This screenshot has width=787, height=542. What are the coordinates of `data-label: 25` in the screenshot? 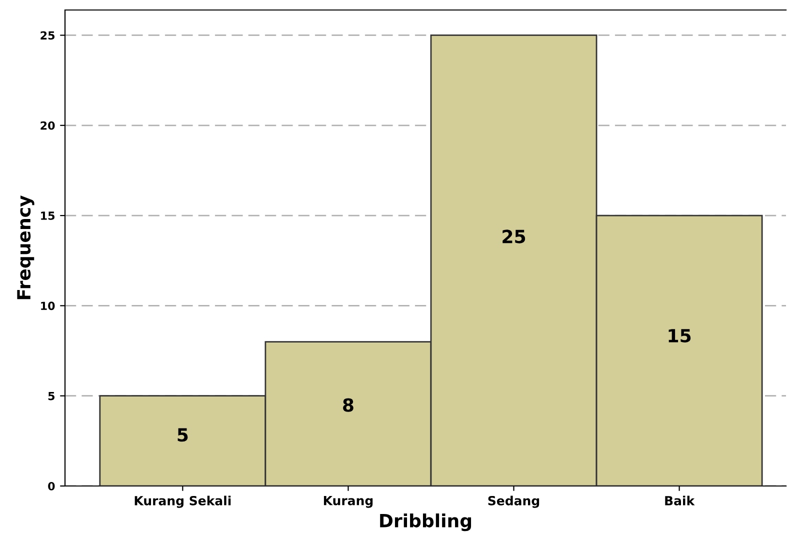 It's located at (514, 237).